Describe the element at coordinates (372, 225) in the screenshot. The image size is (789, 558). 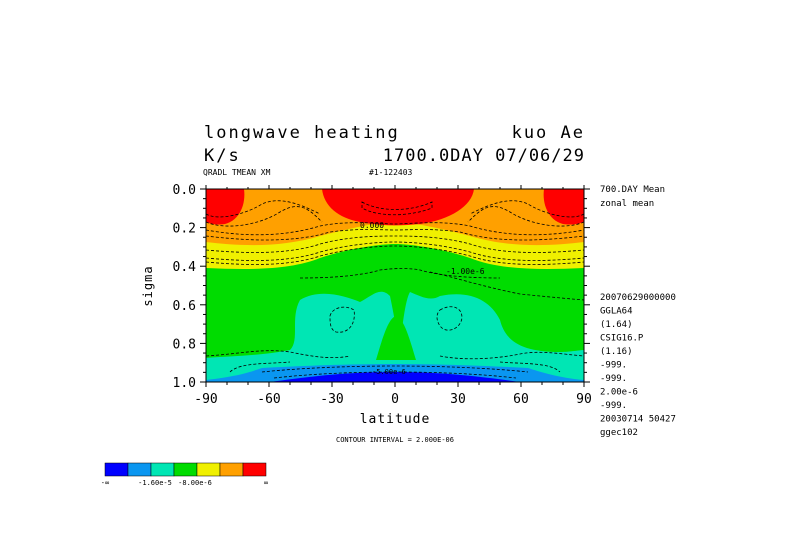
I see `contour-label-0: 0.000` at that location.